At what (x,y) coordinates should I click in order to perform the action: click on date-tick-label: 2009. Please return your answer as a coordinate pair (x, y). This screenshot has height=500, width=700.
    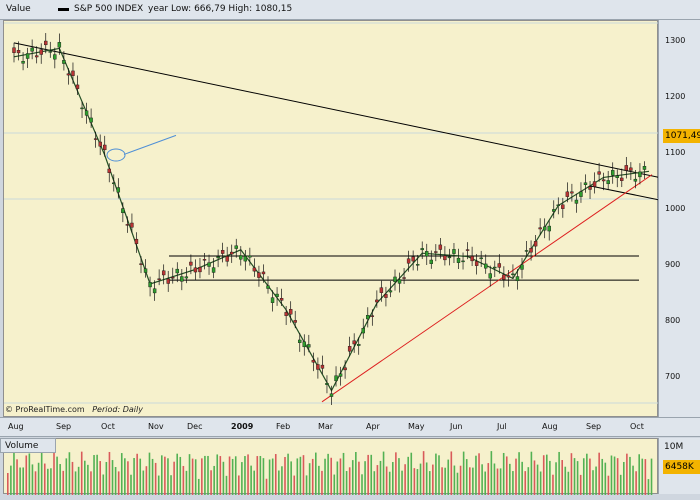
    Looking at the image, I should click on (242, 426).